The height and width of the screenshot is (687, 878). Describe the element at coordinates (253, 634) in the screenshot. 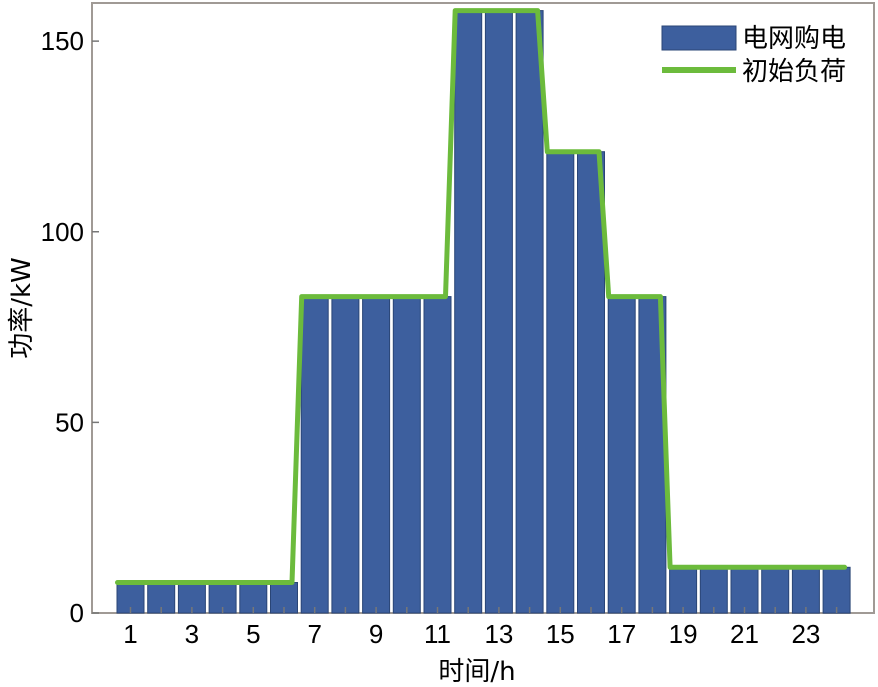

I see `x-tick-label-5: 5` at that location.